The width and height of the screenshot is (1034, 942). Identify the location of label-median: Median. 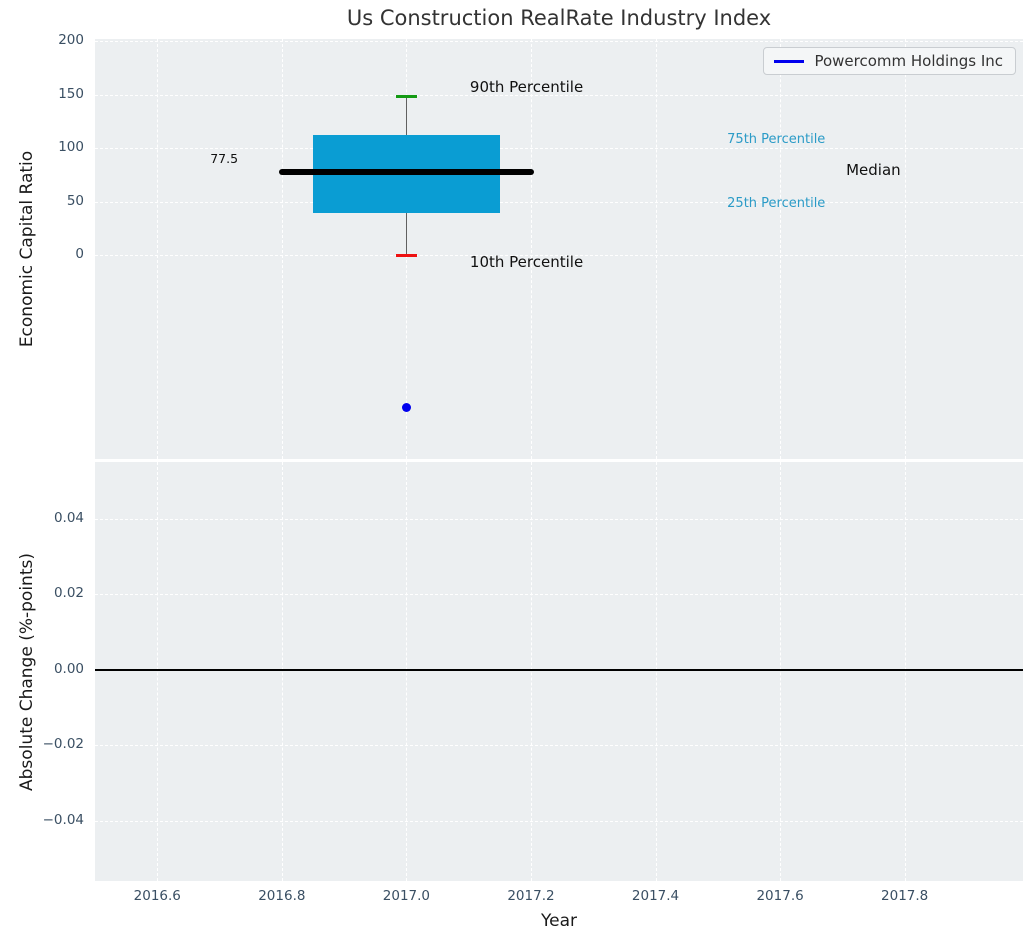
(873, 169).